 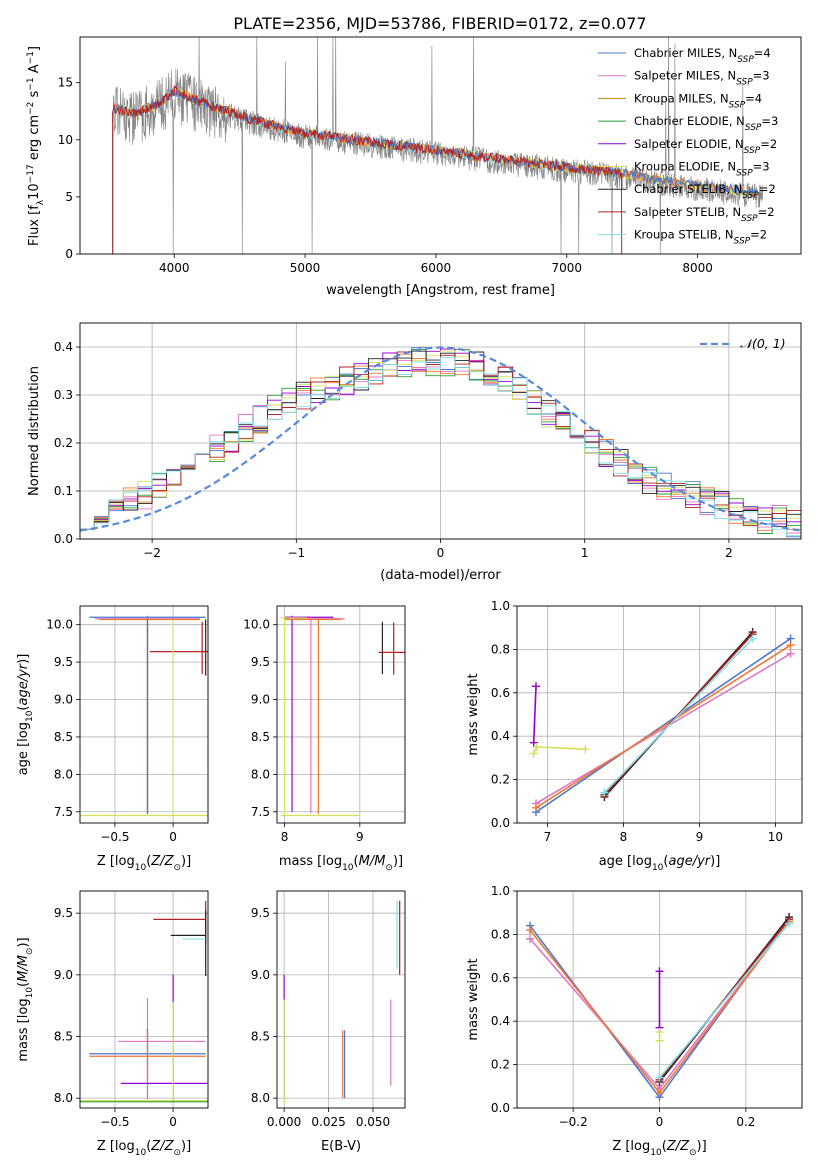 I want to click on label-part: erg cm, so click(x=34, y=139).